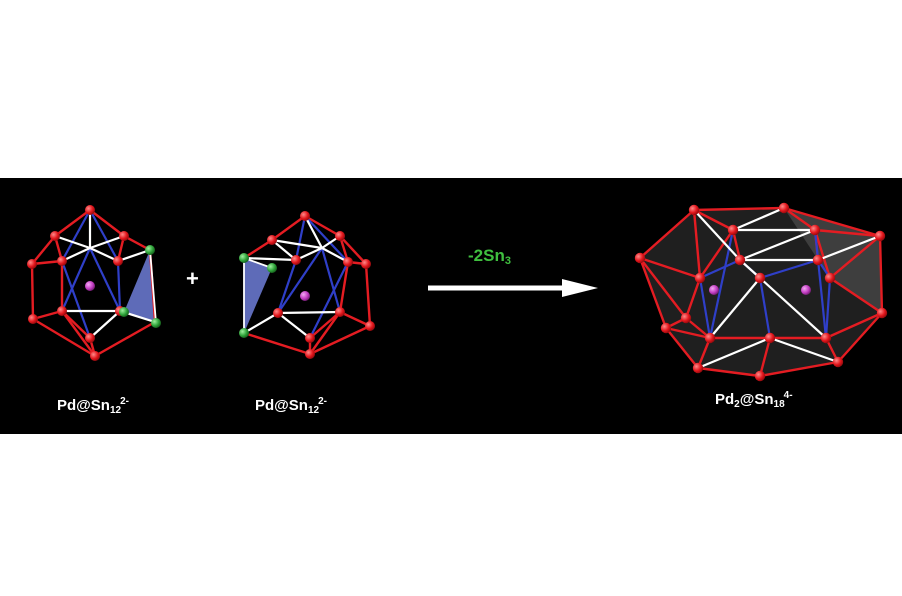  Describe the element at coordinates (124, 401) in the screenshot. I see `label-left-sup: 2-` at that location.